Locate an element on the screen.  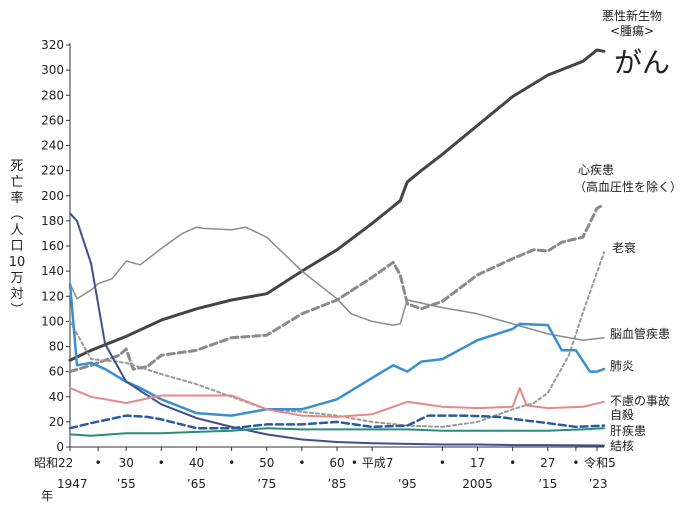
x-tick-top-label-4: 40 is located at coordinates (196, 463).